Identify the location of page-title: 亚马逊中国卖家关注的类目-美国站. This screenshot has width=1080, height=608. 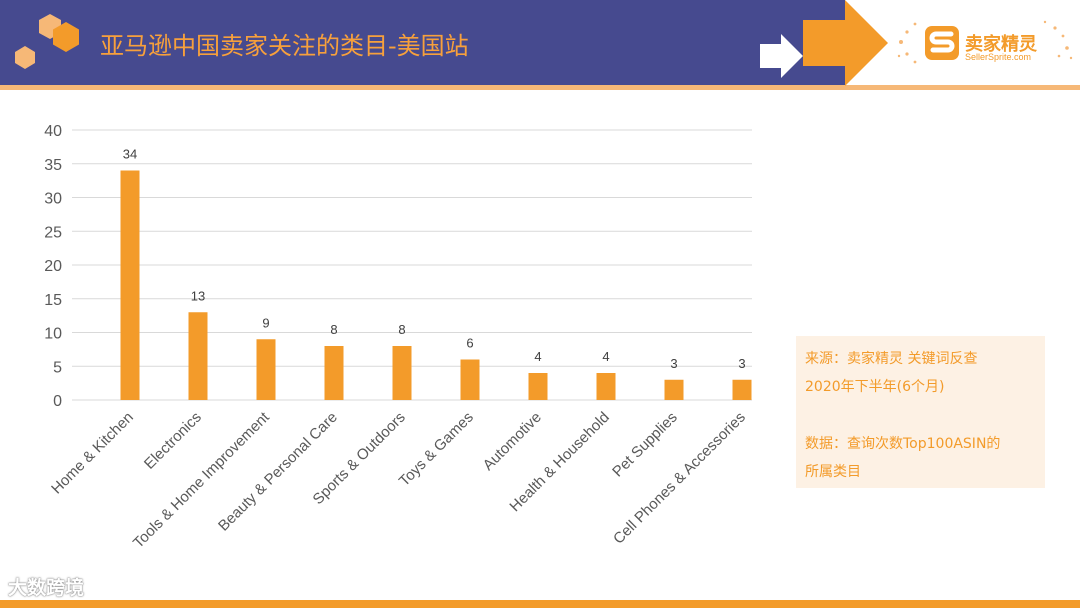
(284, 46).